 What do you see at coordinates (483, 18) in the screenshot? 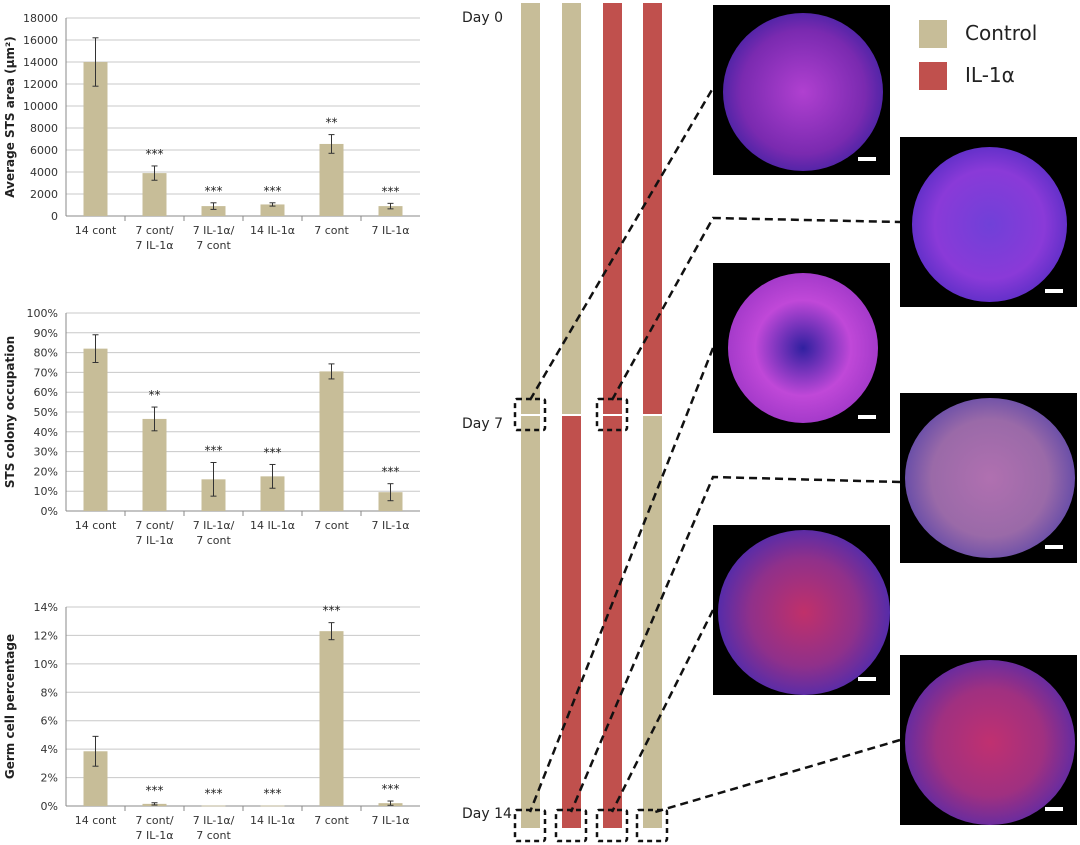
I see `day-0-label: Day 0` at bounding box center [483, 18].